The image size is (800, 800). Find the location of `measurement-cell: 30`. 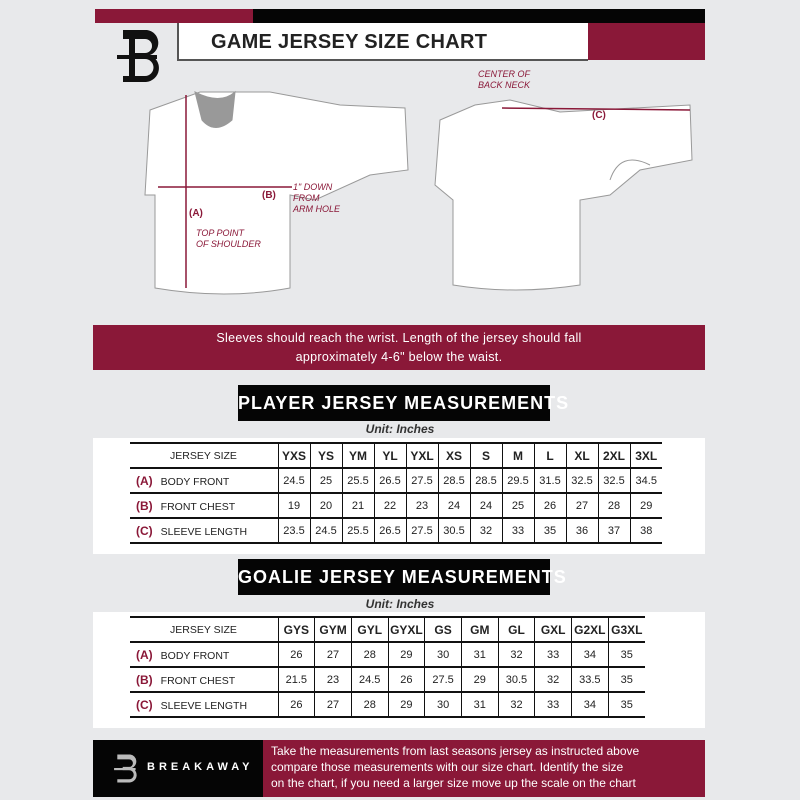

measurement-cell: 30 is located at coordinates (443, 705).